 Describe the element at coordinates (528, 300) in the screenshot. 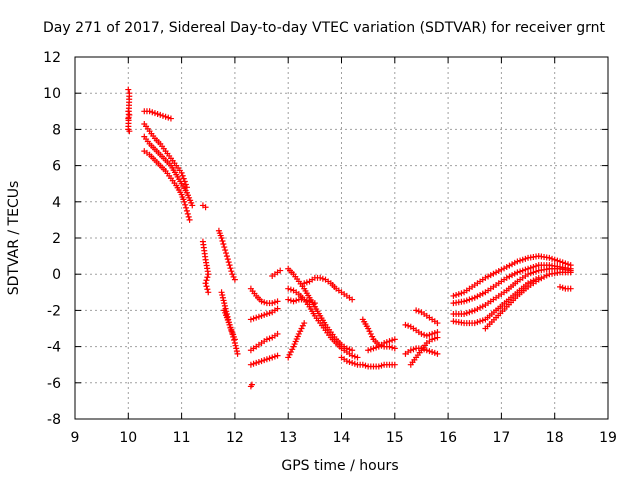

I see `series-arc-ah` at that location.